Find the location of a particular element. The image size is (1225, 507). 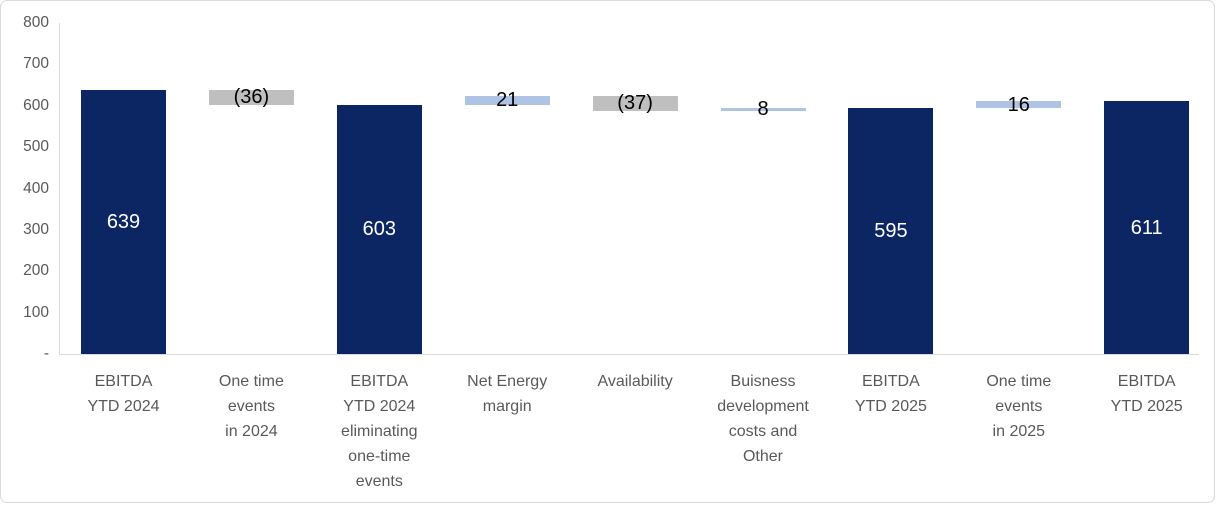

x-category-label-line: in 2024 is located at coordinates (251, 431).